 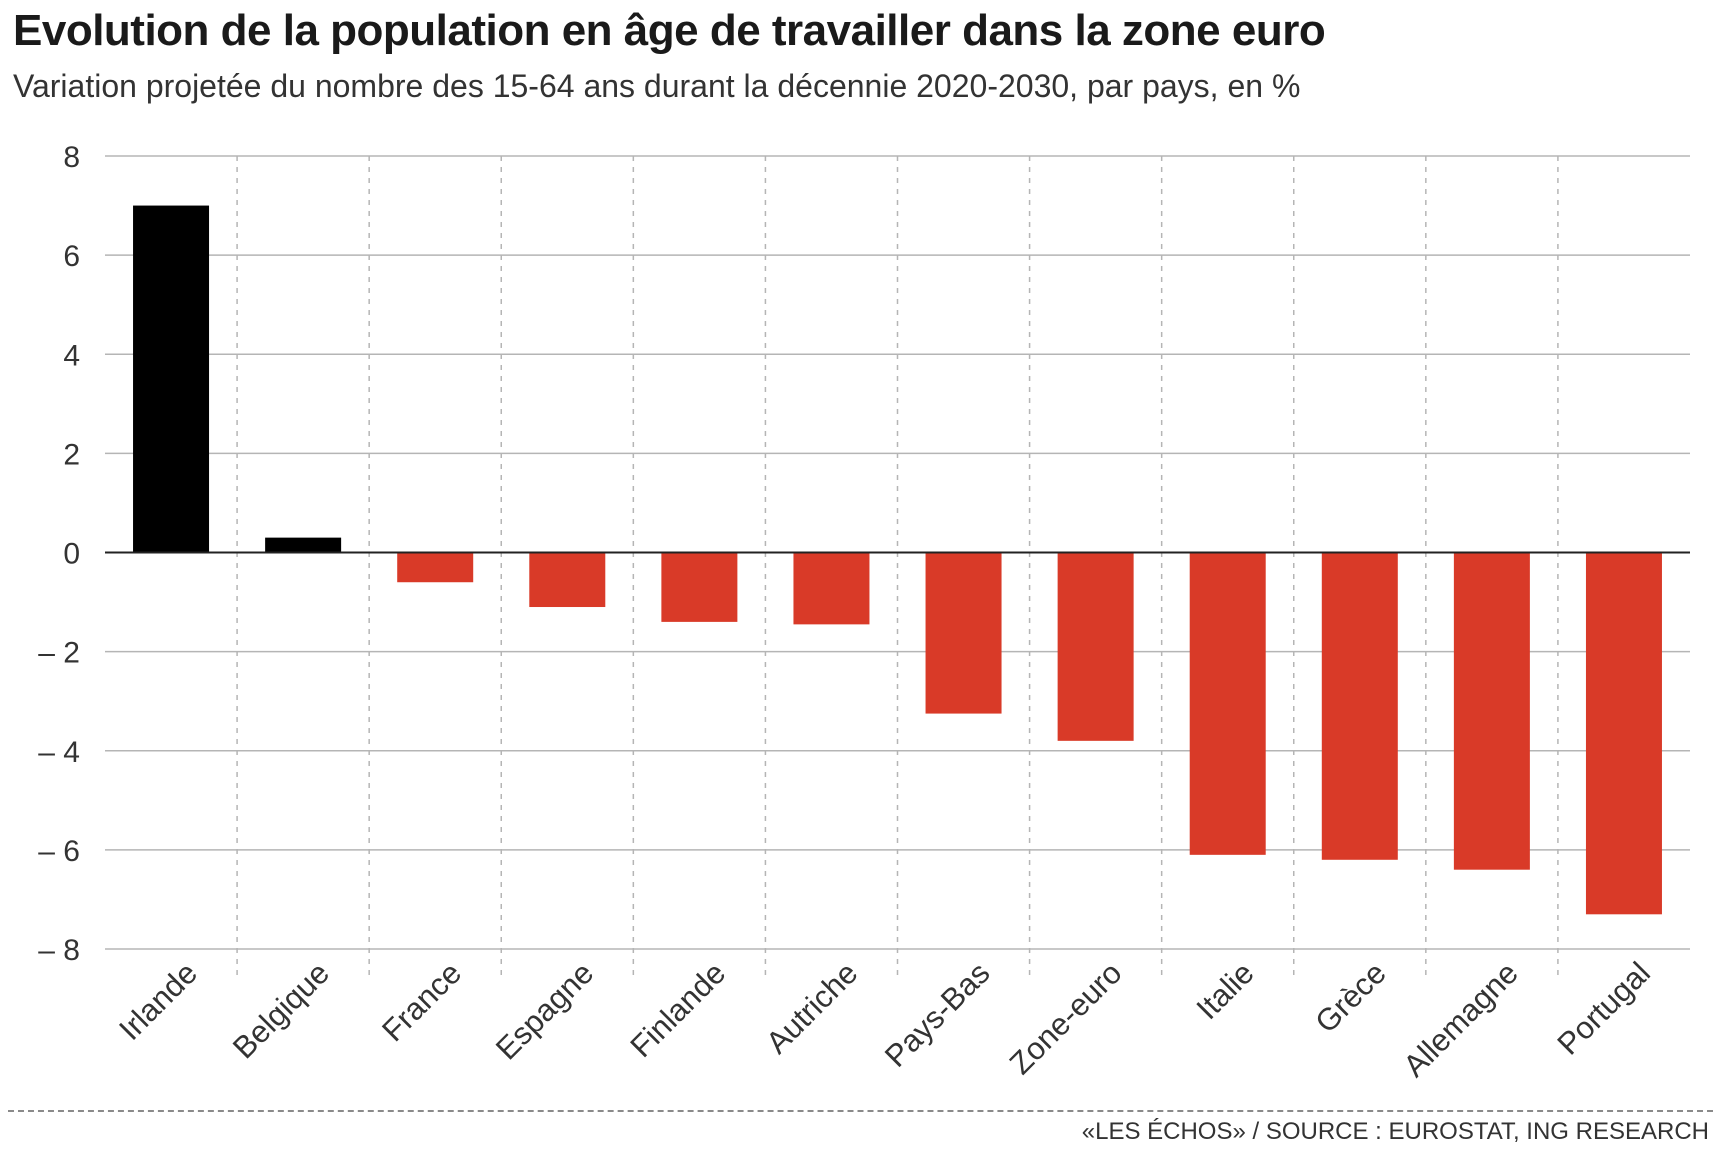 I want to click on x-tick-label: Italie, so click(x=1225, y=990).